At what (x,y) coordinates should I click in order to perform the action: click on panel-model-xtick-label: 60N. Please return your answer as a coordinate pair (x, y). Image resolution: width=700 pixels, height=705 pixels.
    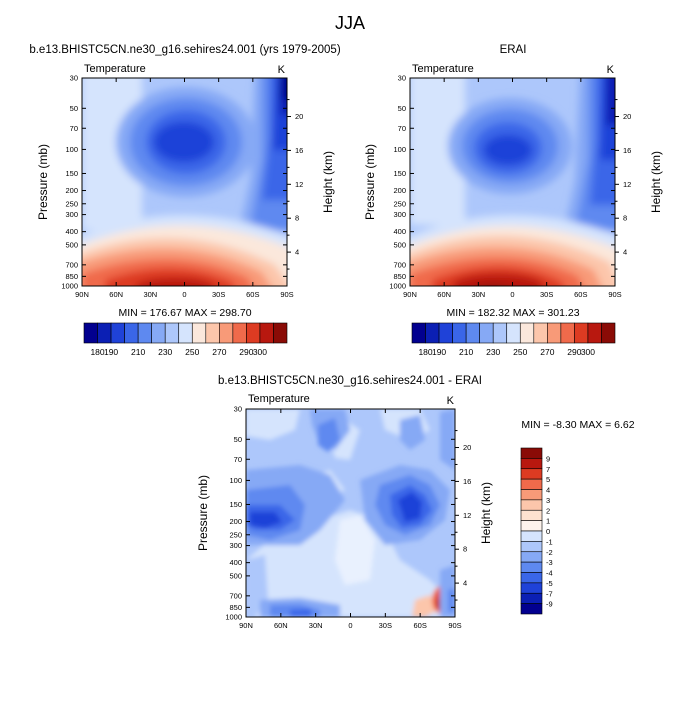
    Looking at the image, I should click on (116, 294).